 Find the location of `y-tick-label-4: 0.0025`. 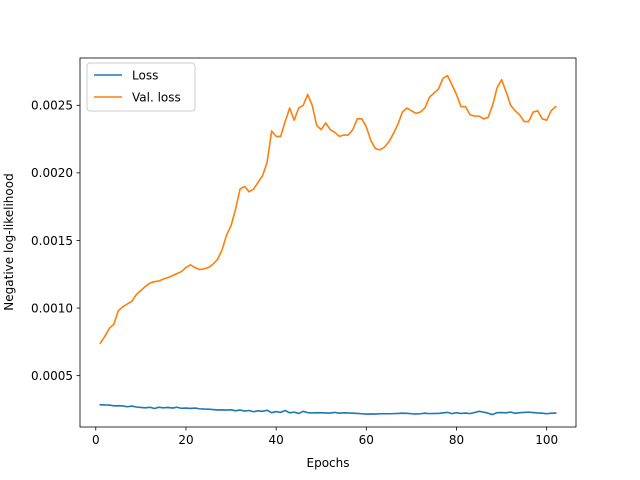

y-tick-label-4: 0.0025 is located at coordinates (52, 106).